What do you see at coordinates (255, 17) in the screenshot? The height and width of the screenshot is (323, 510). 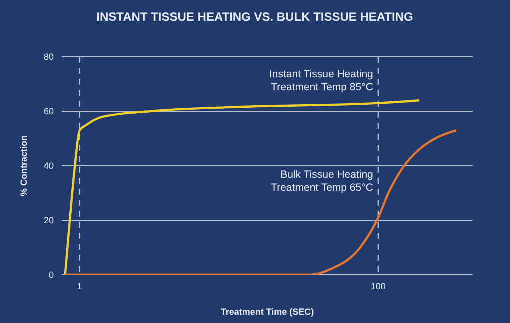 I see `chart-title: INSTANT TISSUE HEATING VS. BULK TISSUE HEATING` at bounding box center [255, 17].